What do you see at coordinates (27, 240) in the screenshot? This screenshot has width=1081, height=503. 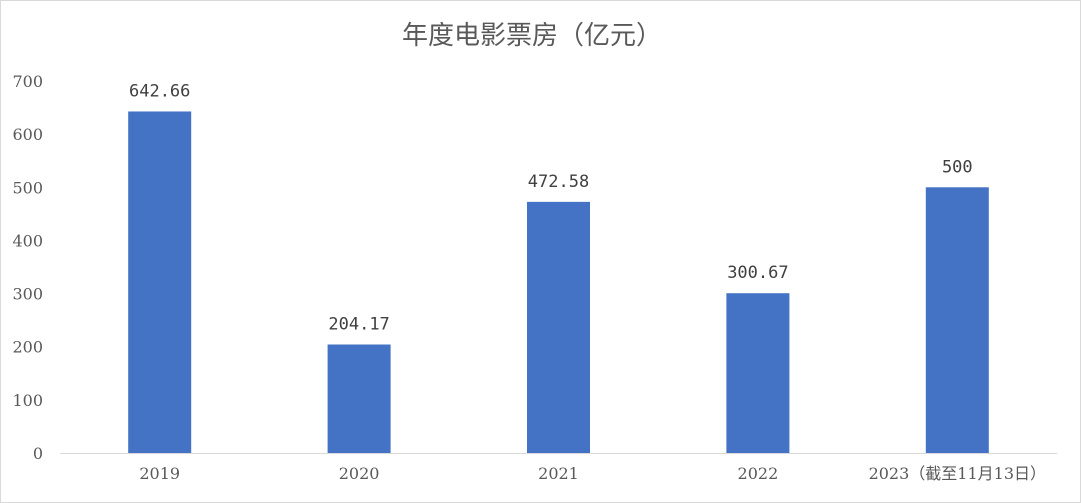 I see `y-tick-label: 400` at bounding box center [27, 240].